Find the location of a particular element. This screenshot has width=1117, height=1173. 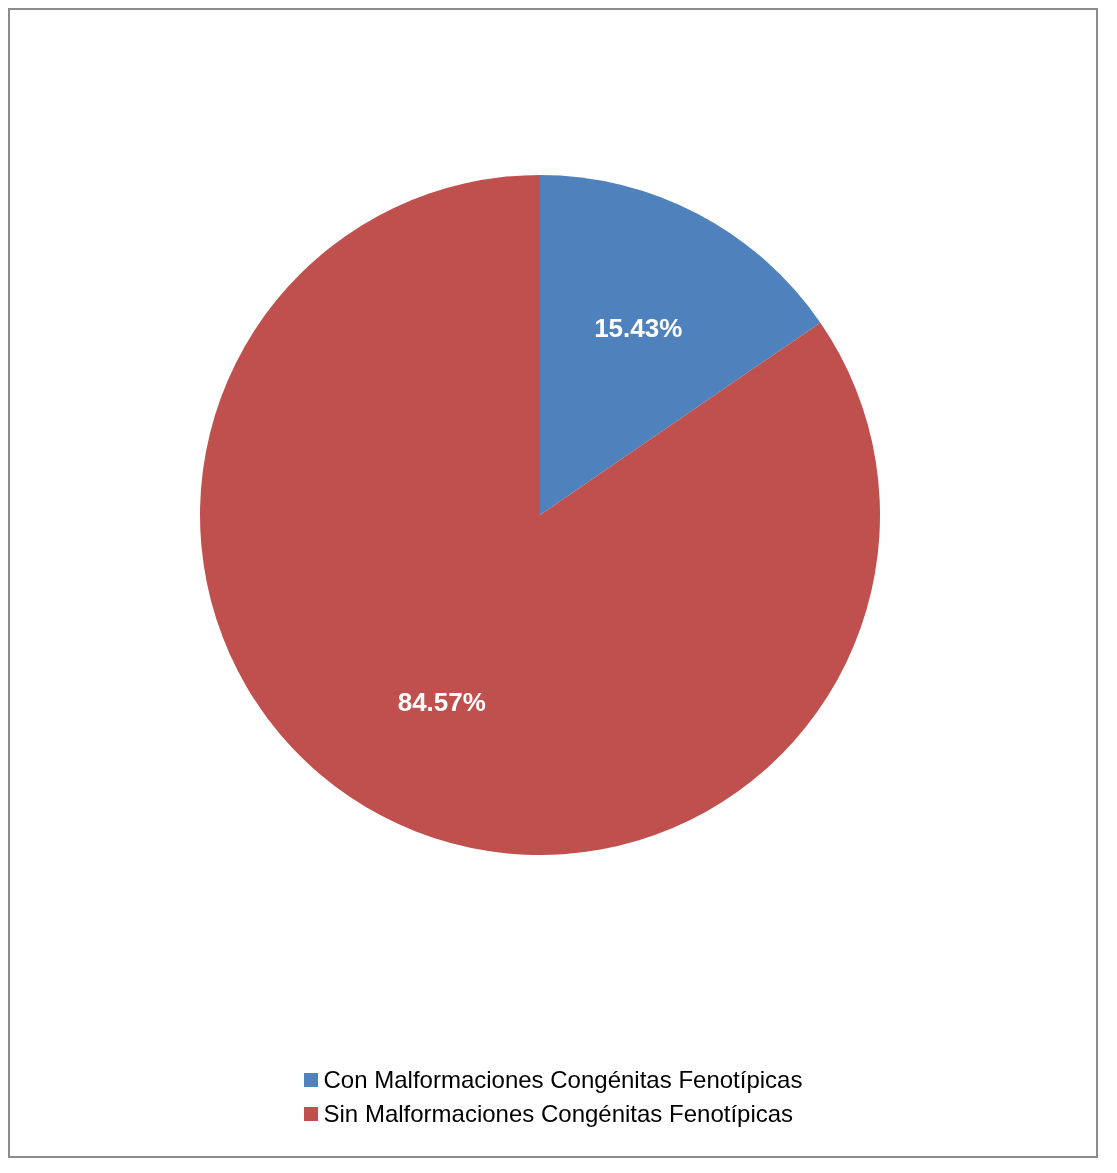

legend-label: Con Malformaciones Congénitas Fenotípicas is located at coordinates (563, 1080).